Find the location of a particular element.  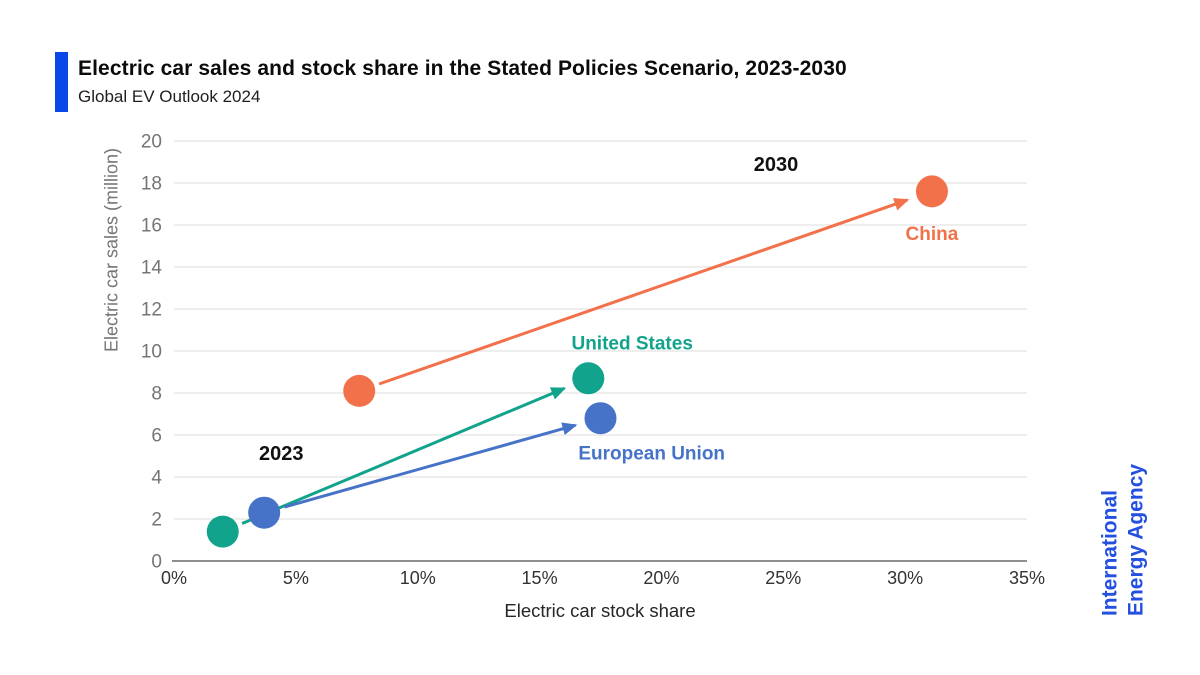

y-tick-label: 2 is located at coordinates (156, 520).